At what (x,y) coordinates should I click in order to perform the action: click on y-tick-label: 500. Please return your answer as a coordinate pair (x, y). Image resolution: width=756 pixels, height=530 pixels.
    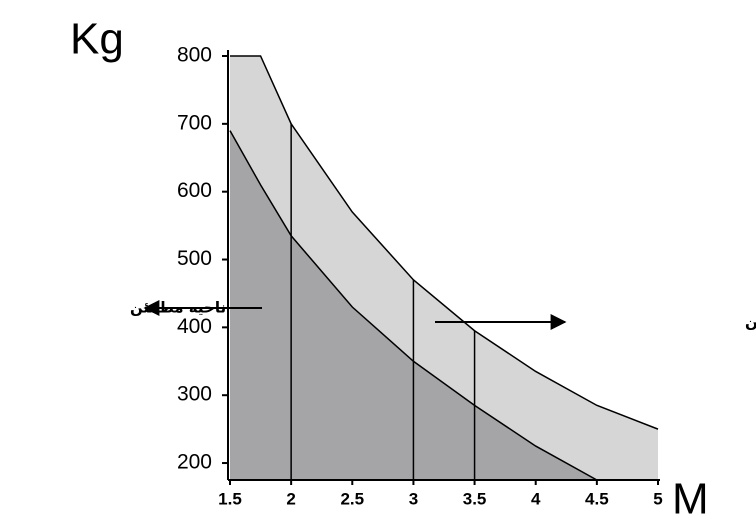
    Looking at the image, I should click on (194, 258).